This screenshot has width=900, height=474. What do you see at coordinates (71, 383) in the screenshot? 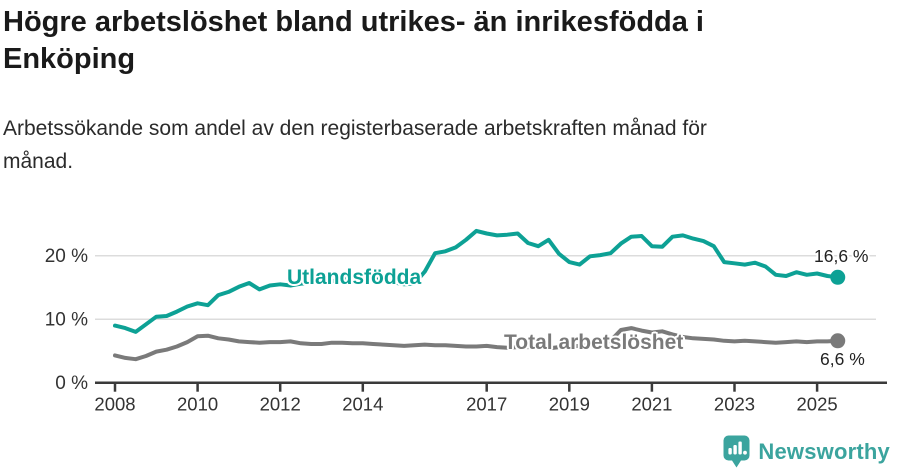
I see `y-tick-label-0: 0 %` at bounding box center [71, 383].